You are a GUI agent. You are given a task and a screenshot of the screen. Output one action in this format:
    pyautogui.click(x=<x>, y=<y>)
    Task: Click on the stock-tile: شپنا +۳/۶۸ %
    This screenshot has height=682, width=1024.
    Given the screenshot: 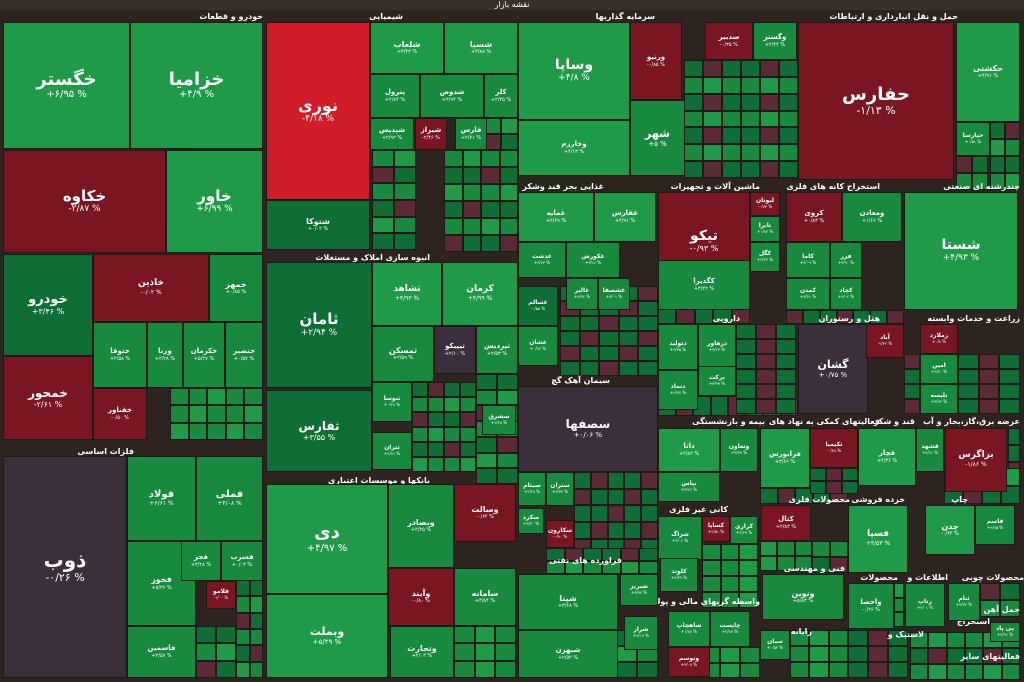 What is the action you would take?
    pyautogui.click(x=568, y=602)
    